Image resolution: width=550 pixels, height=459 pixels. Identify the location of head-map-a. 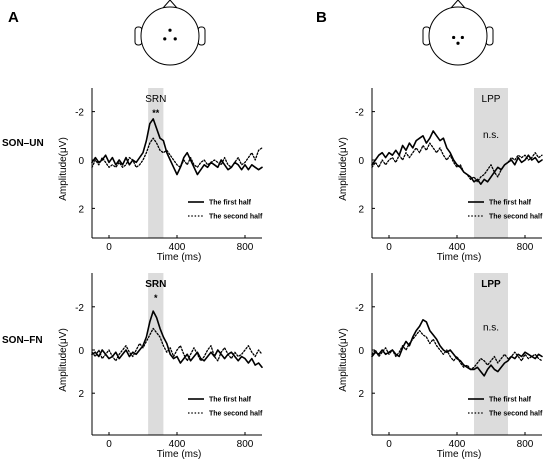
(170, 33).